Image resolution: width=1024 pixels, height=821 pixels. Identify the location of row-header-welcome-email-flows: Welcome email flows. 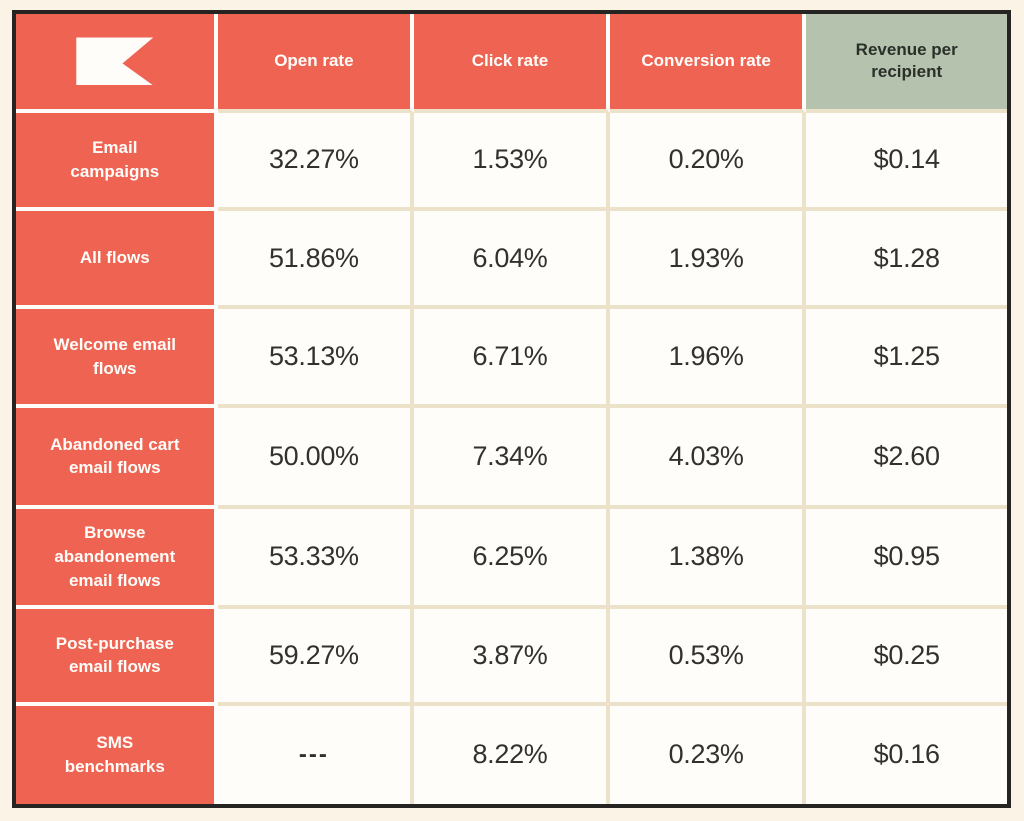
(117, 358).